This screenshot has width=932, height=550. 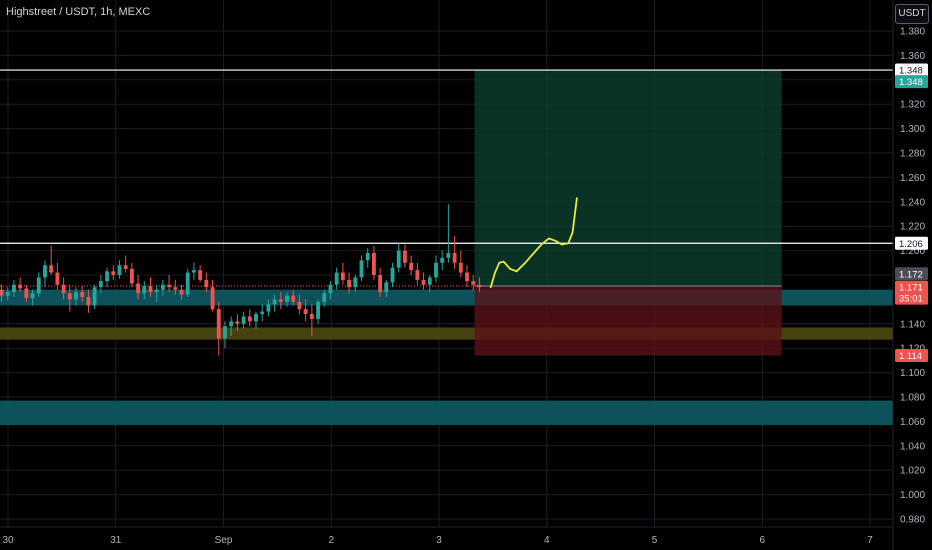 I want to click on time-tick-label: 4, so click(x=547, y=540).